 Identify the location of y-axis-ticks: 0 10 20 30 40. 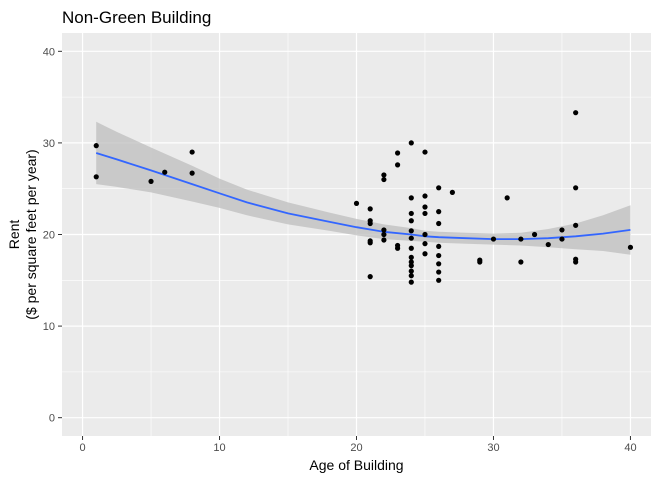
(52, 235).